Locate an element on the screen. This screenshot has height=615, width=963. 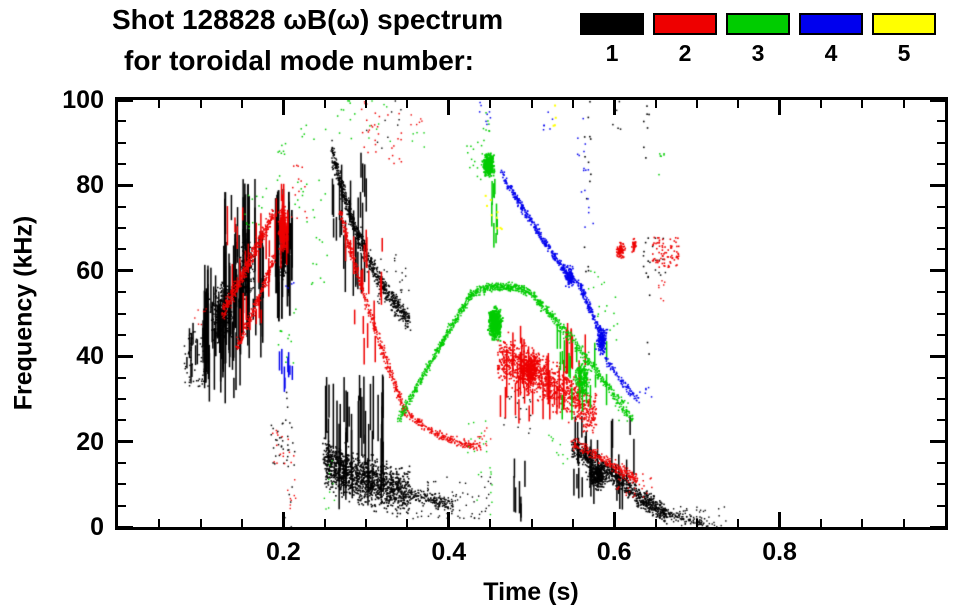
y-tick-label: 100 is located at coordinates (83, 100).